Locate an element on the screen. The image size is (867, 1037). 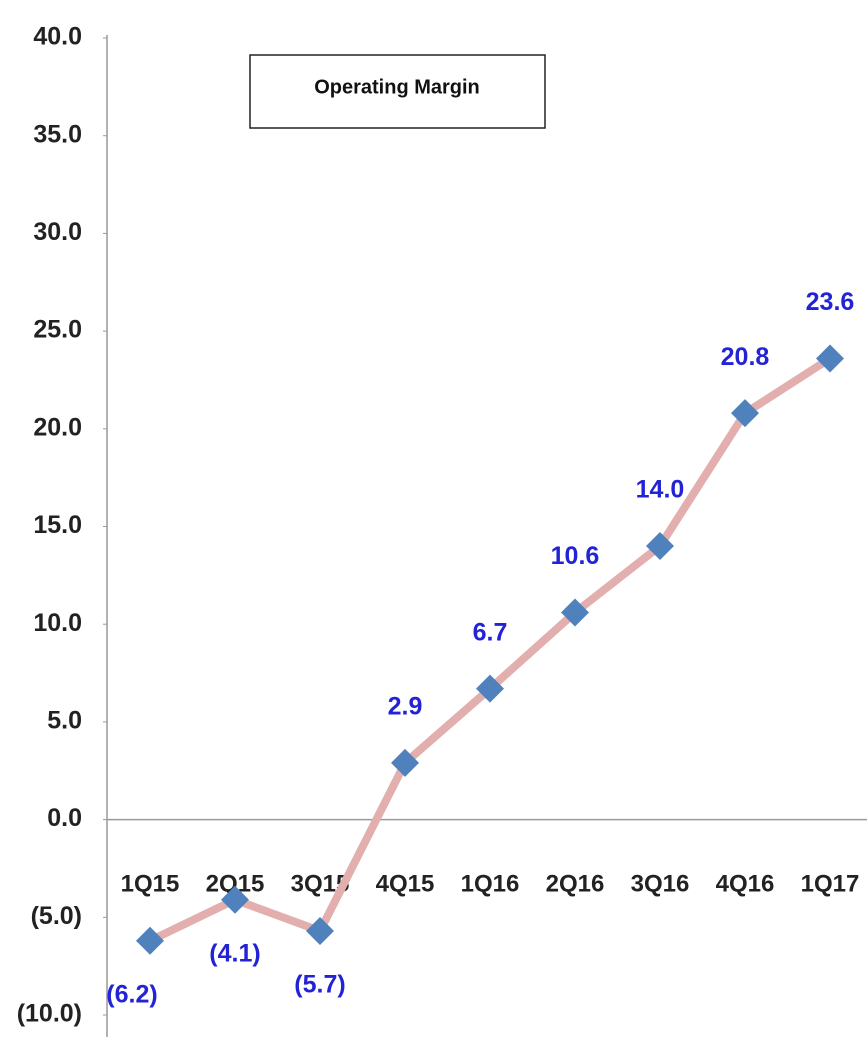
x-tick-label: 4Q15 is located at coordinates (405, 883).